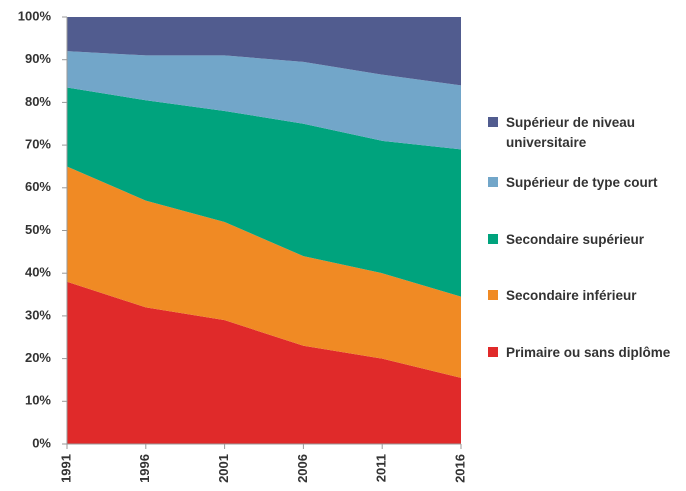 This screenshot has height=491, width=686. I want to click on y-tick-label: 0%, so click(41, 442).